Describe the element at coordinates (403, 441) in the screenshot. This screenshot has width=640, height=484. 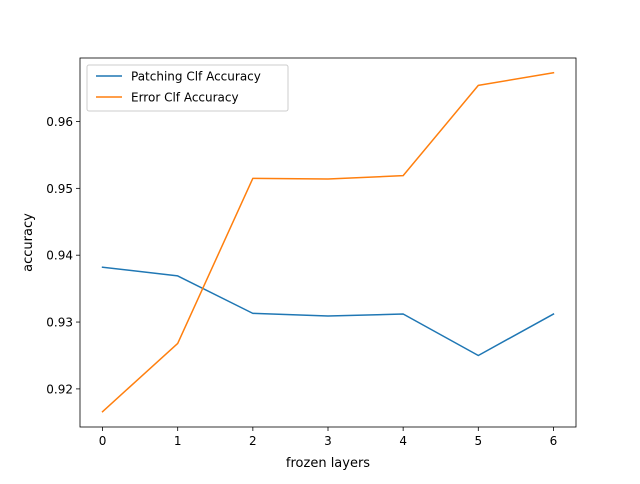
I see `x-tick-label: 4` at that location.